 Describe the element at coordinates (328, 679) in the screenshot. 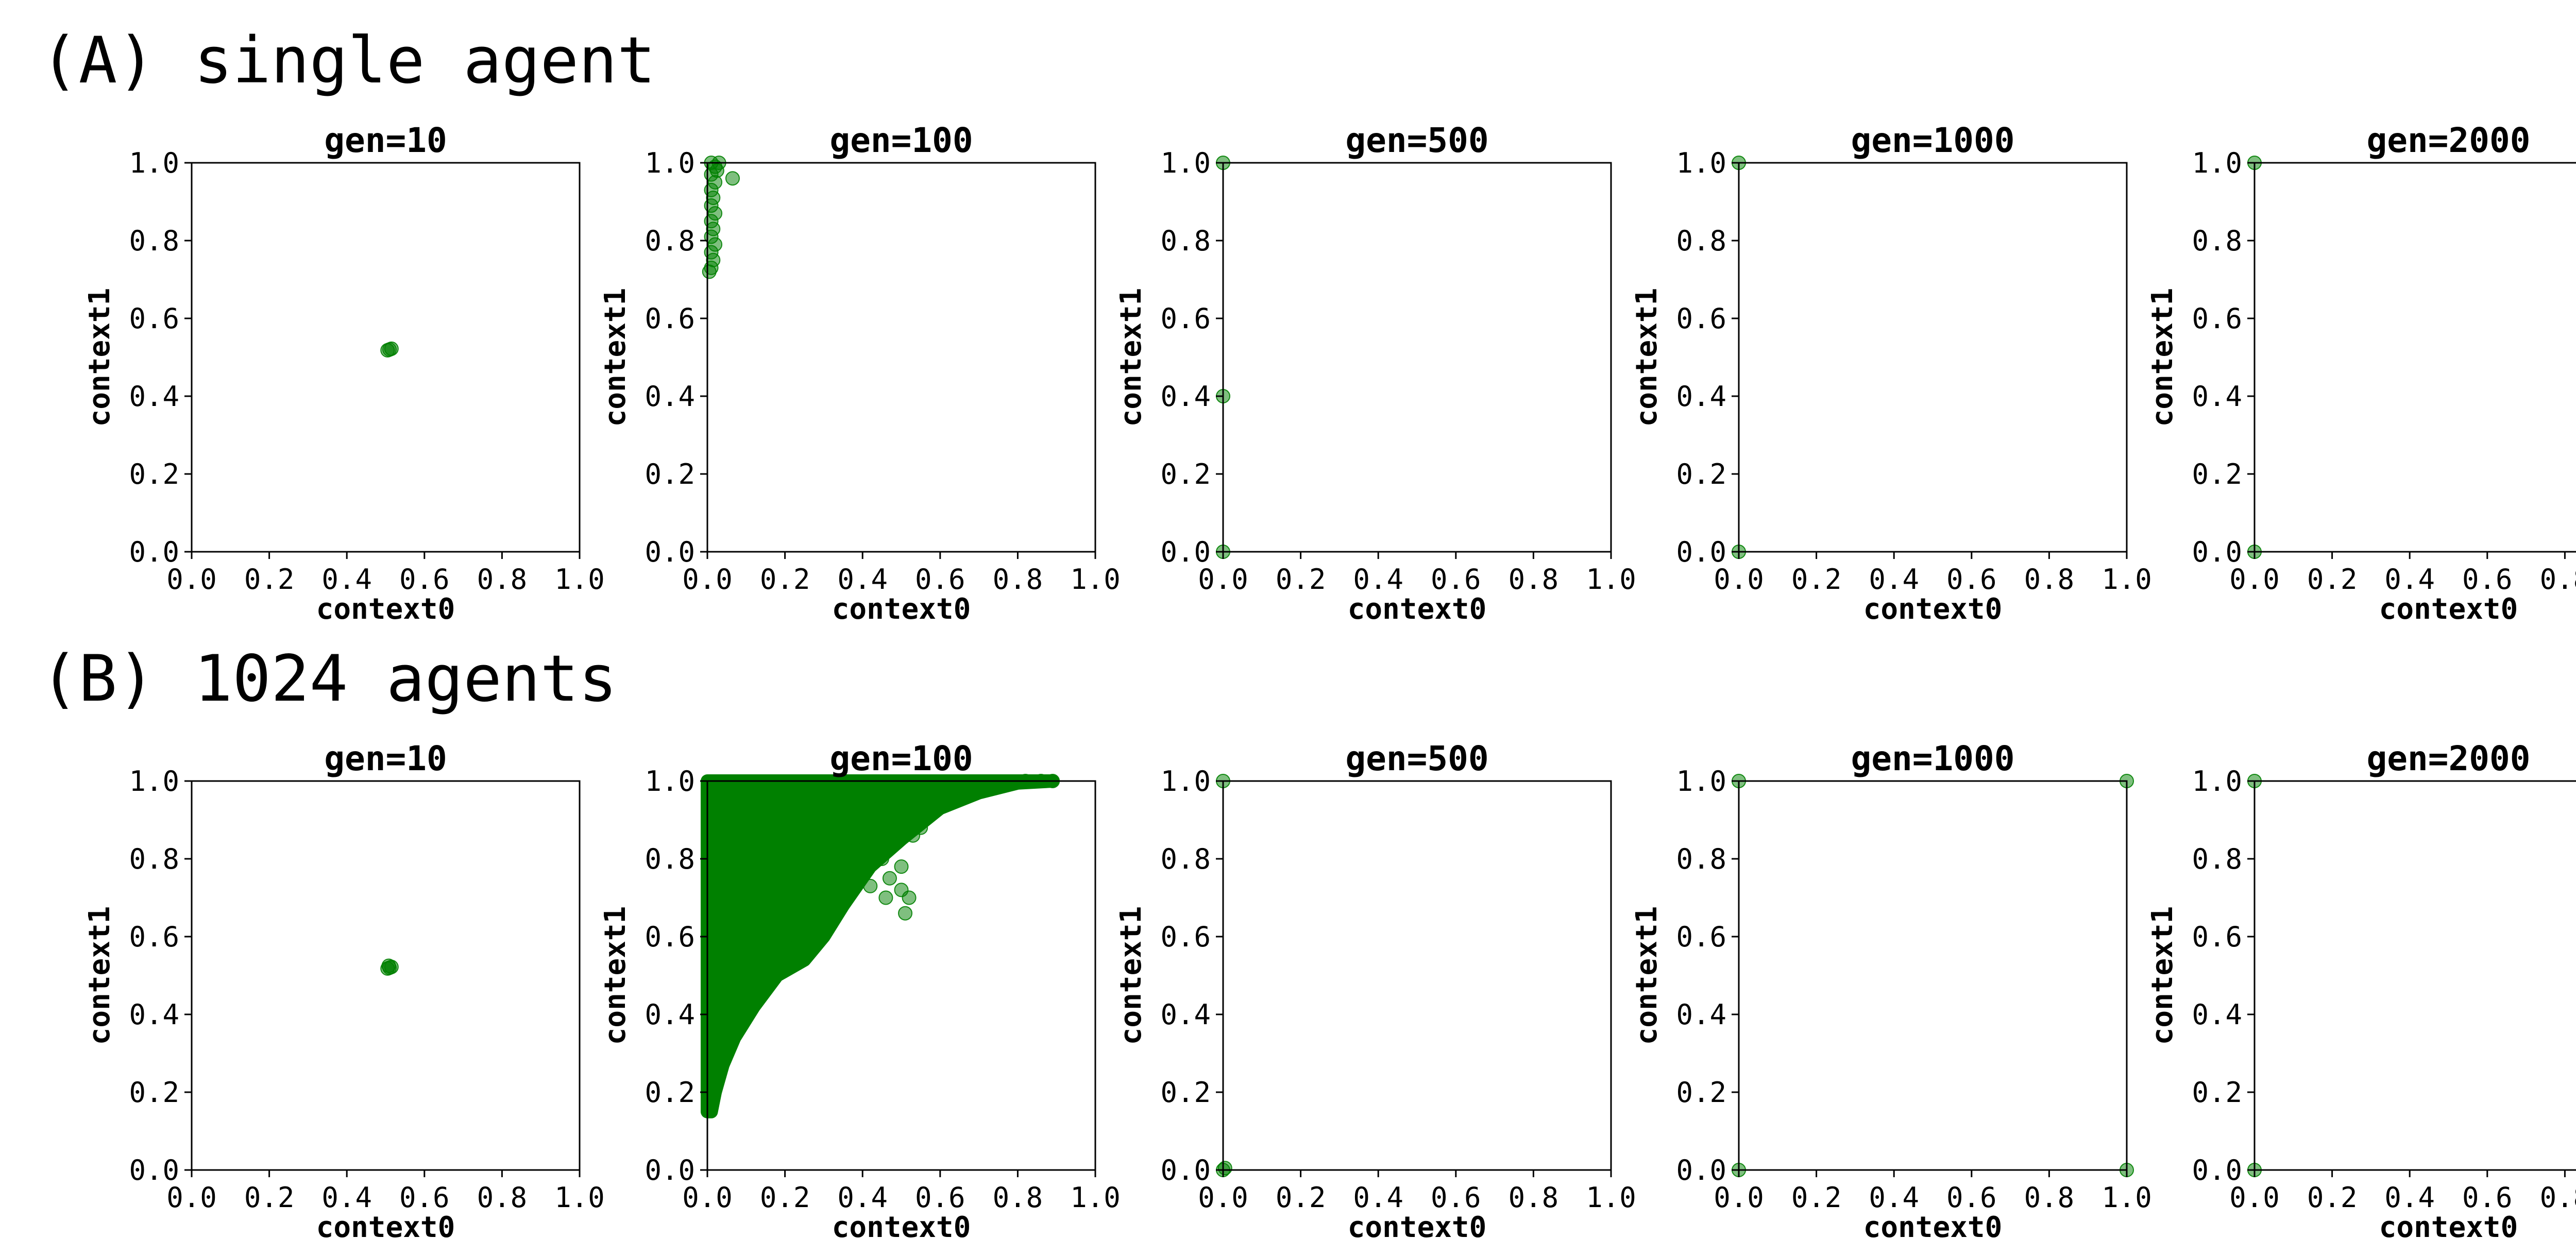

I see `row-title-b: (B) 1024 agents` at that location.